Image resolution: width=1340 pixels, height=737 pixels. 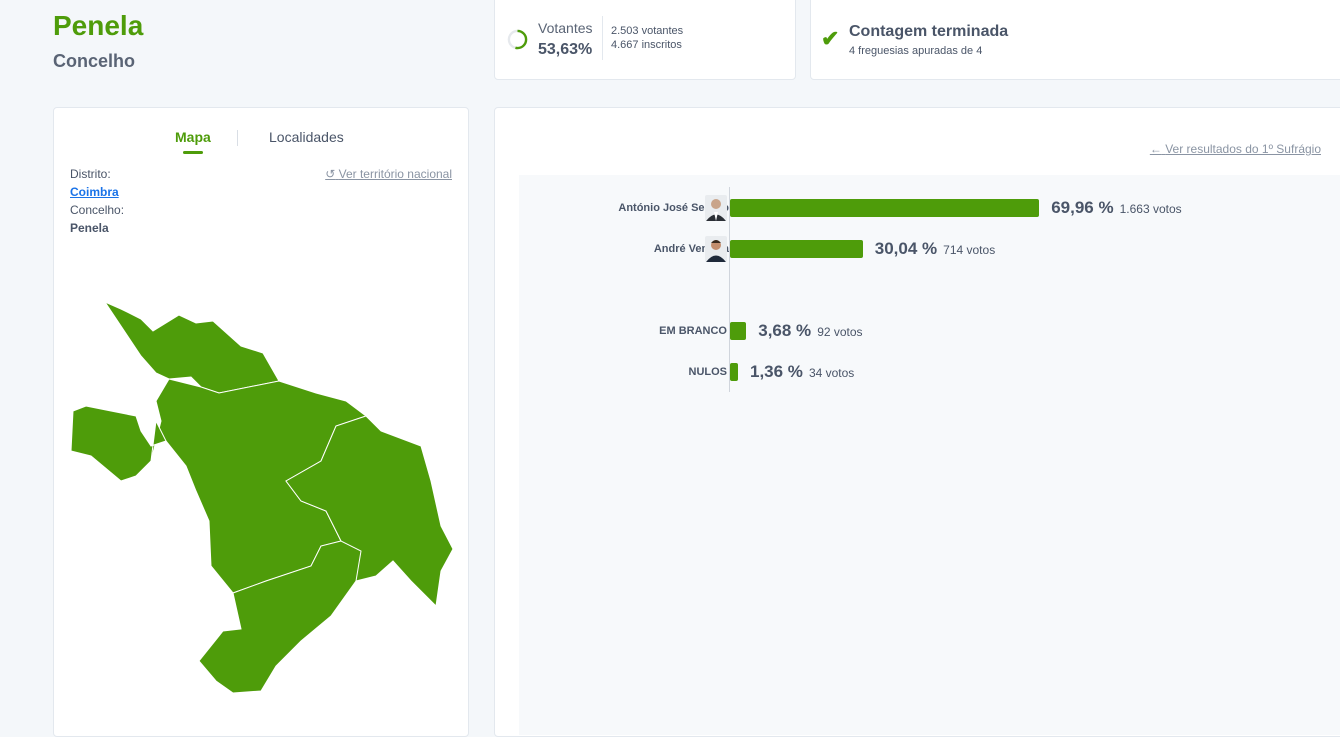 What do you see at coordinates (840, 332) in the screenshot?
I see `result-votes: 92 votos` at bounding box center [840, 332].